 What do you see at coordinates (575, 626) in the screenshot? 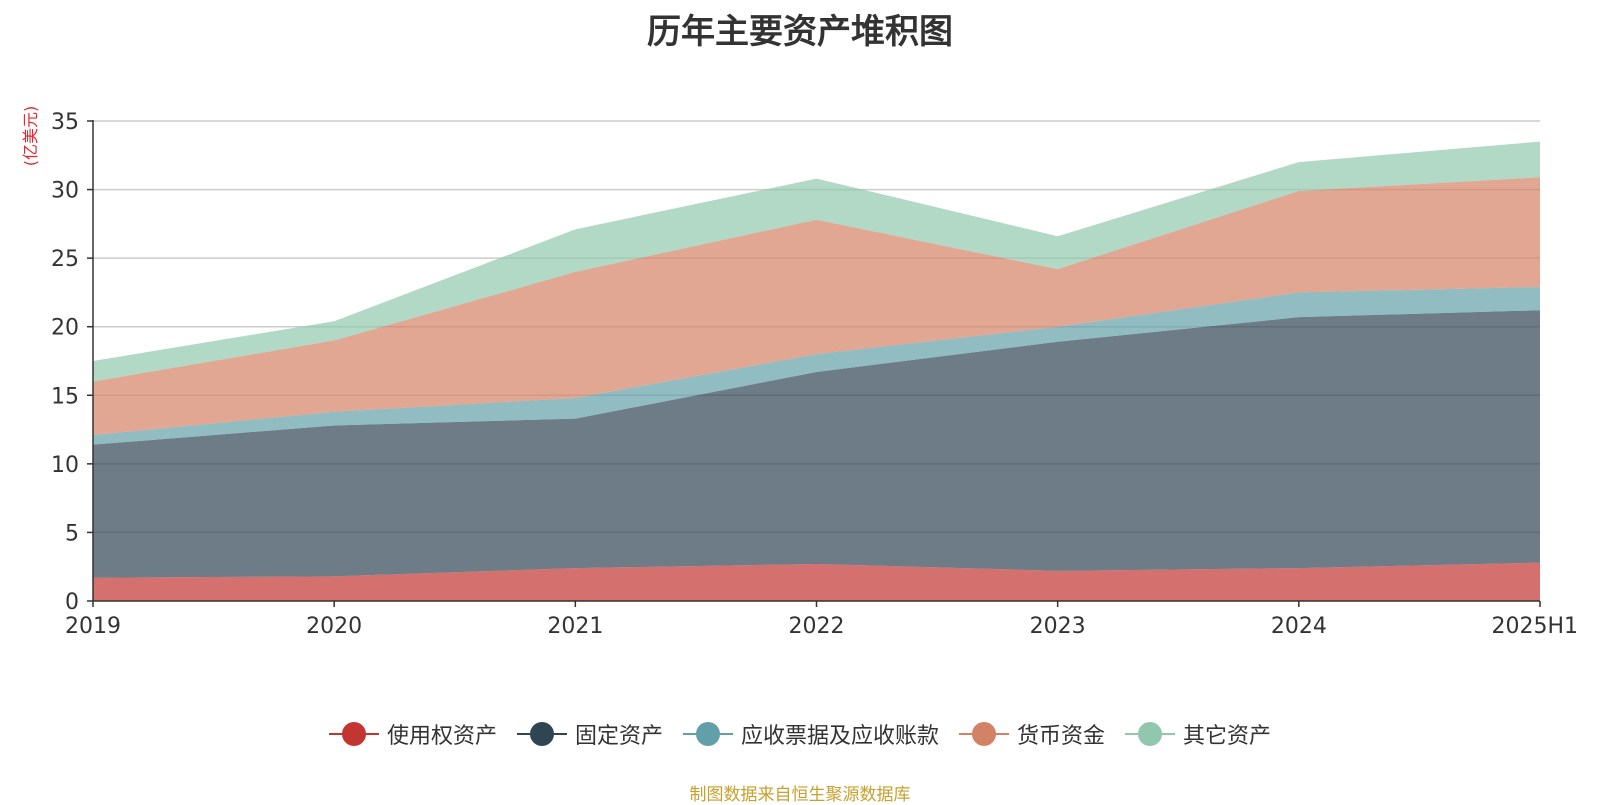
I see `x-tick-label: 2021` at bounding box center [575, 626].